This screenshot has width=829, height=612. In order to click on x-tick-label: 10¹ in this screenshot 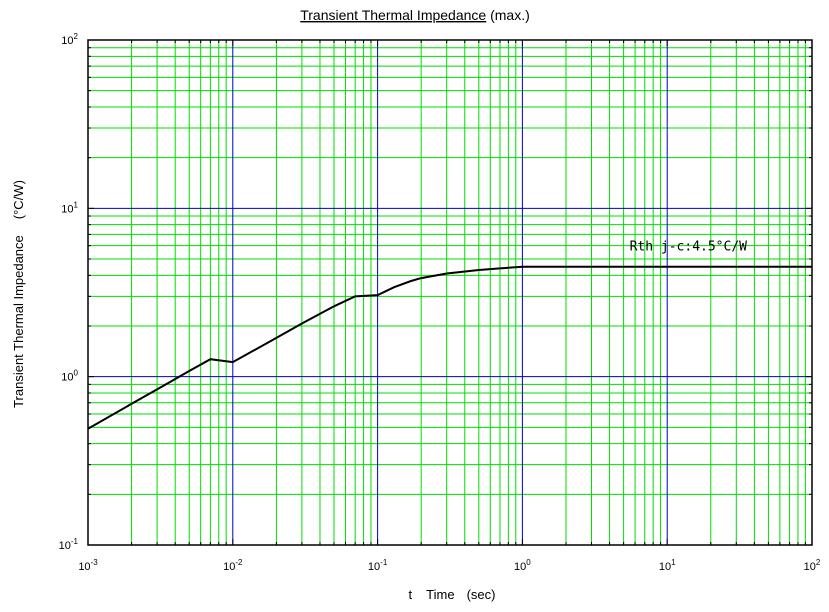, I will do `click(667, 565)`.